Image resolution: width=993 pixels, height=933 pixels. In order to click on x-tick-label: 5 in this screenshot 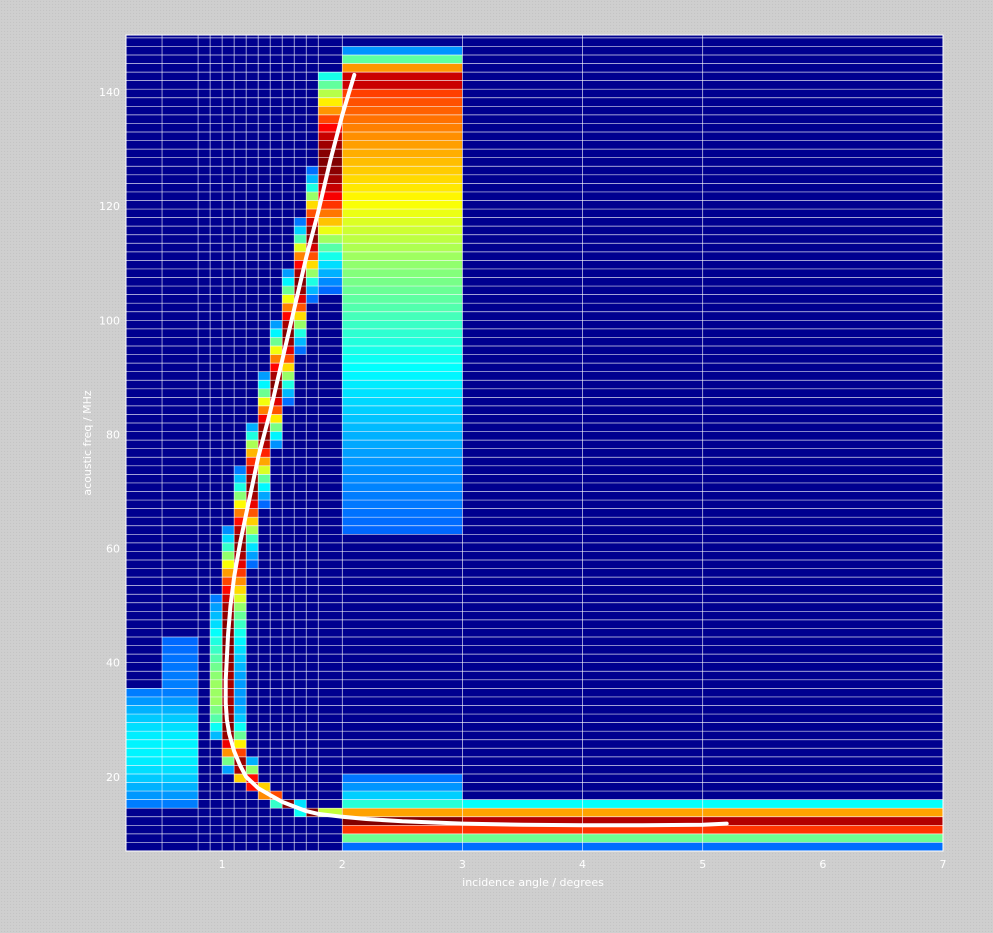, I will do `click(702, 864)`.